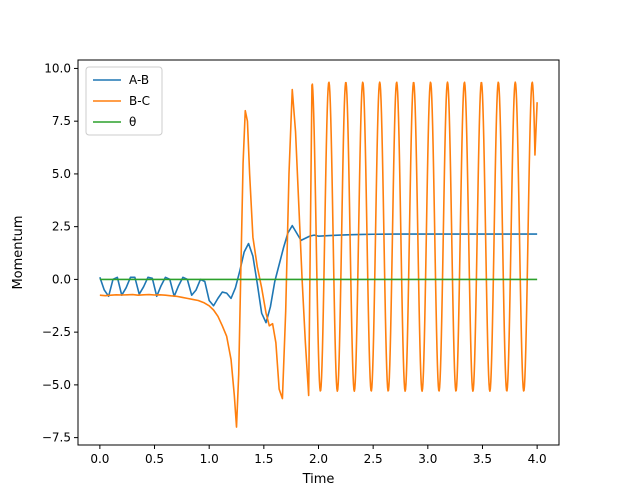  I want to click on x-tick-label: 1.5, so click(263, 459).